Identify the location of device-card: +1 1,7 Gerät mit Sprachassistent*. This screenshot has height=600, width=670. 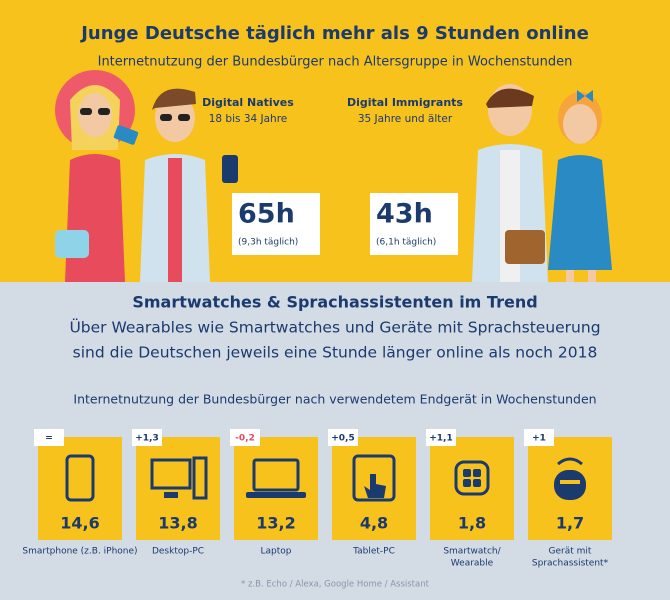
(568, 499).